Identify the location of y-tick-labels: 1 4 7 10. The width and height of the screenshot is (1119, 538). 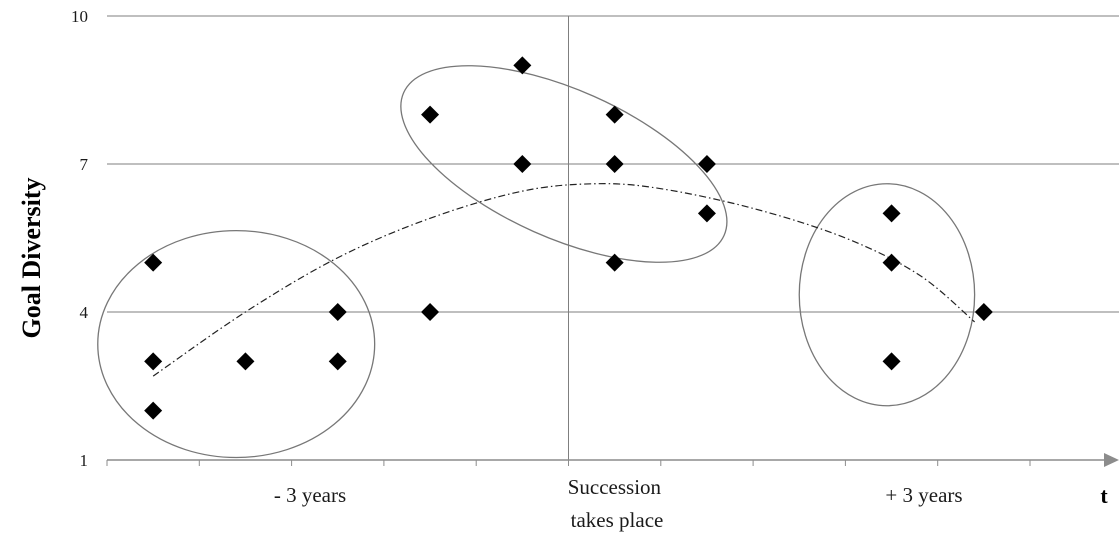
(80, 238).